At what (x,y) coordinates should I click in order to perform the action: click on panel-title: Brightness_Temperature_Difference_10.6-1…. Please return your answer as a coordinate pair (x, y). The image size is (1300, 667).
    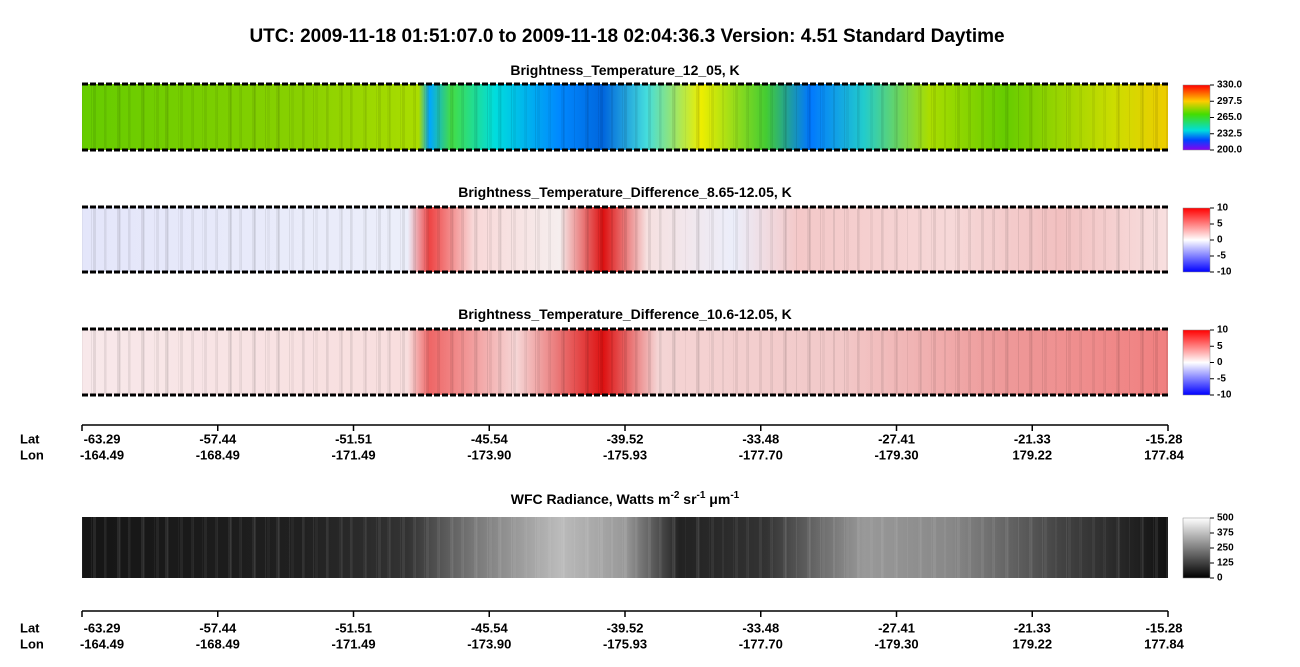
    Looking at the image, I should click on (625, 314).